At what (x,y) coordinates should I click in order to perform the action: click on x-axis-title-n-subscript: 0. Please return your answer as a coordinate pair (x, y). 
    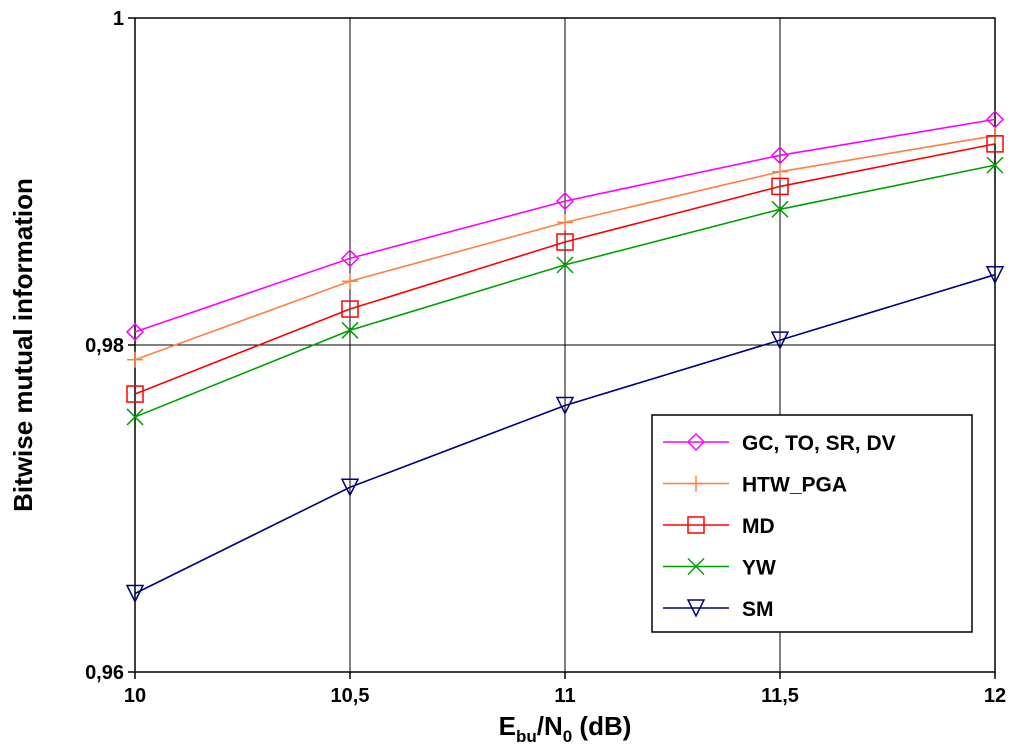
    Looking at the image, I should click on (567, 736).